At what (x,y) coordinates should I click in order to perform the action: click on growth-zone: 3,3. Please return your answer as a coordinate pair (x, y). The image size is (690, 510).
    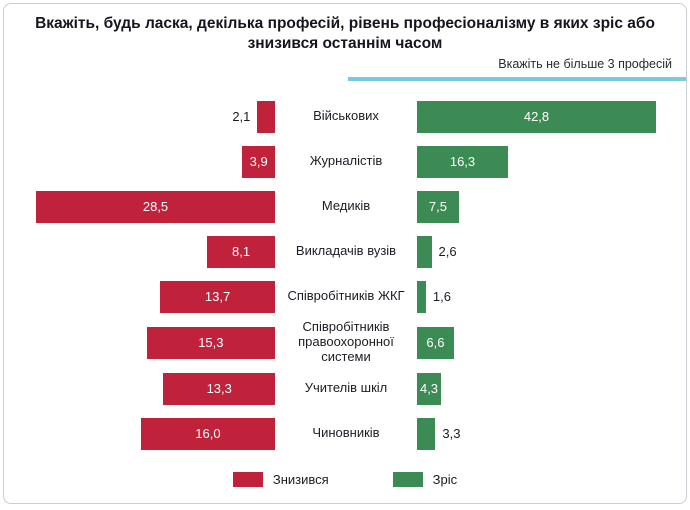
    Looking at the image, I should click on (536, 433).